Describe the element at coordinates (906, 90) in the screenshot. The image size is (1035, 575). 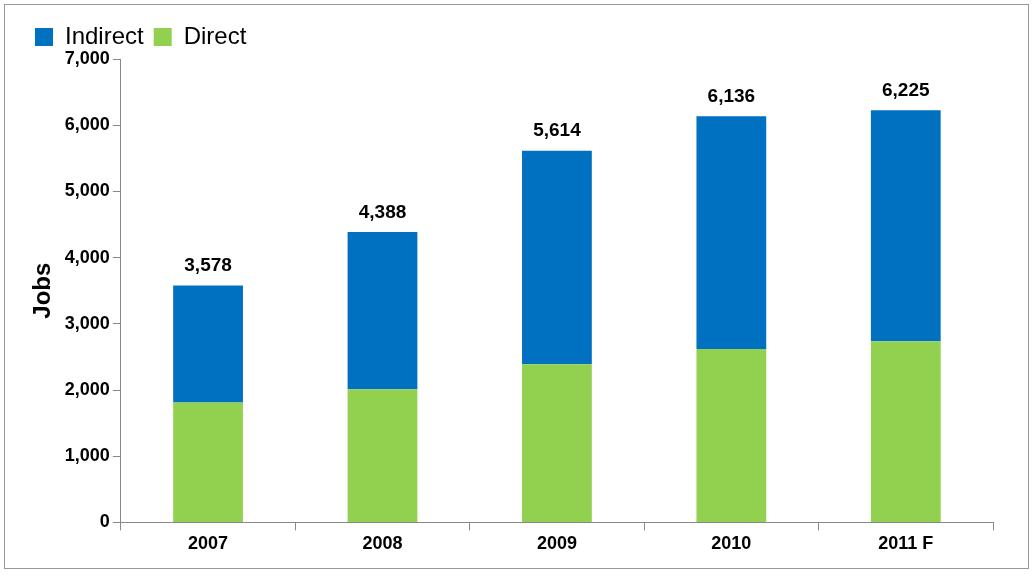
I see `total-label: 6,225` at that location.